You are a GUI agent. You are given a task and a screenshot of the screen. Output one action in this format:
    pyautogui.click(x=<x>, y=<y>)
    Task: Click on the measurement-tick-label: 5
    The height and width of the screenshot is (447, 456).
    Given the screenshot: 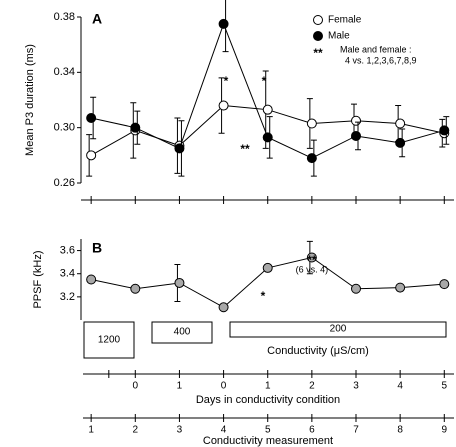 What is the action you would take?
    pyautogui.click(x=268, y=430)
    